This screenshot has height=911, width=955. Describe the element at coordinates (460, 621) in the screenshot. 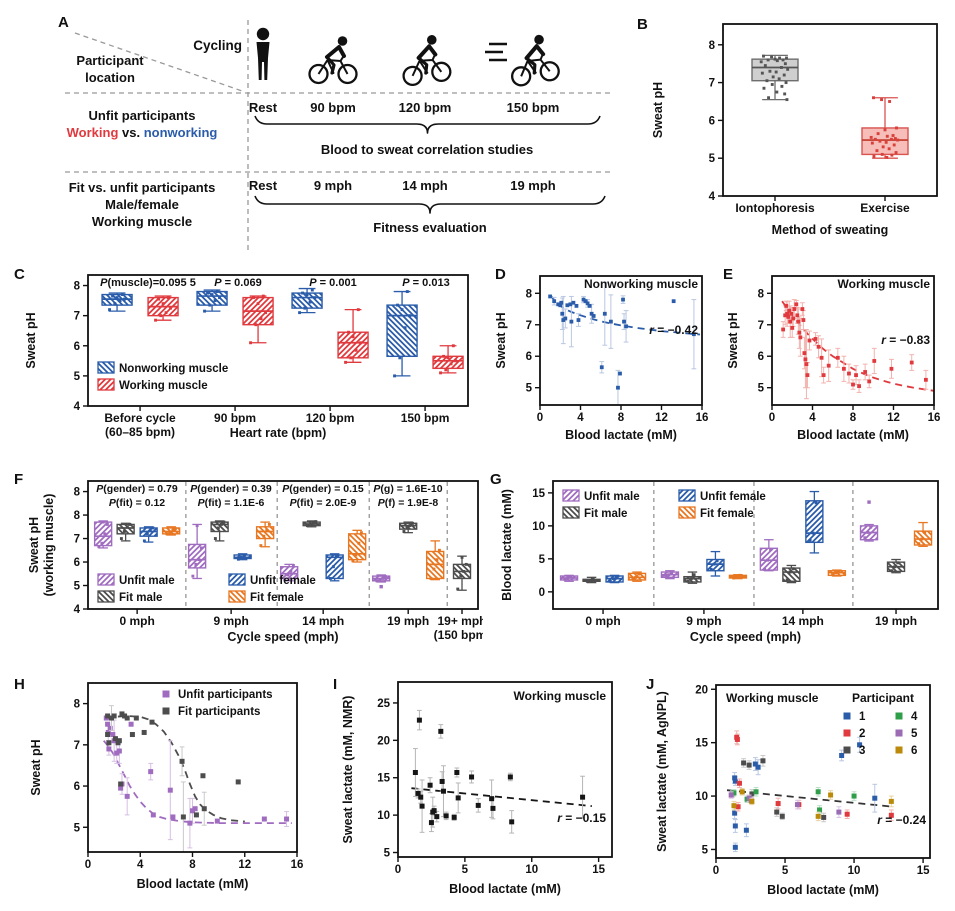

I see `x-tick-label: 19+ mph` at that location.